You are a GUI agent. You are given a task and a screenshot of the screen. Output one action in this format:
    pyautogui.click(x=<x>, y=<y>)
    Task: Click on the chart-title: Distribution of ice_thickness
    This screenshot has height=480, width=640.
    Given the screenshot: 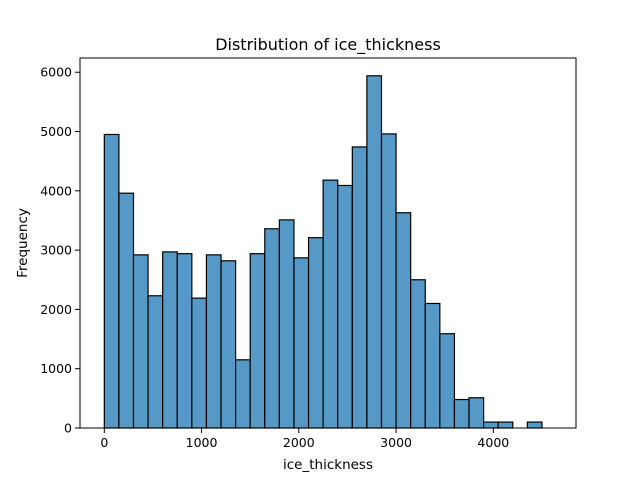 What is the action you would take?
    pyautogui.click(x=328, y=45)
    